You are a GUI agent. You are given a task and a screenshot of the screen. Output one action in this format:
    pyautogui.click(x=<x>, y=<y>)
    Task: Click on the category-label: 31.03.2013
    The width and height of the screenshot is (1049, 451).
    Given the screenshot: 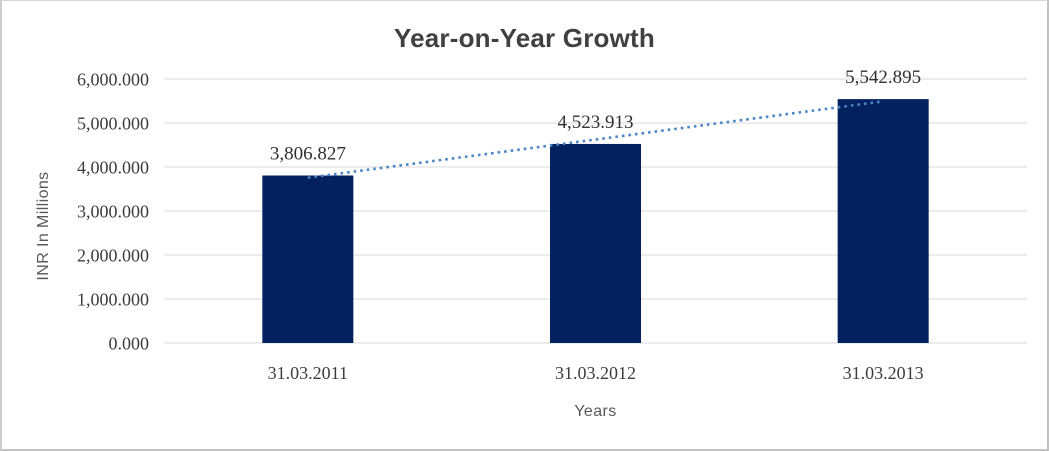 What is the action you would take?
    pyautogui.click(x=883, y=373)
    